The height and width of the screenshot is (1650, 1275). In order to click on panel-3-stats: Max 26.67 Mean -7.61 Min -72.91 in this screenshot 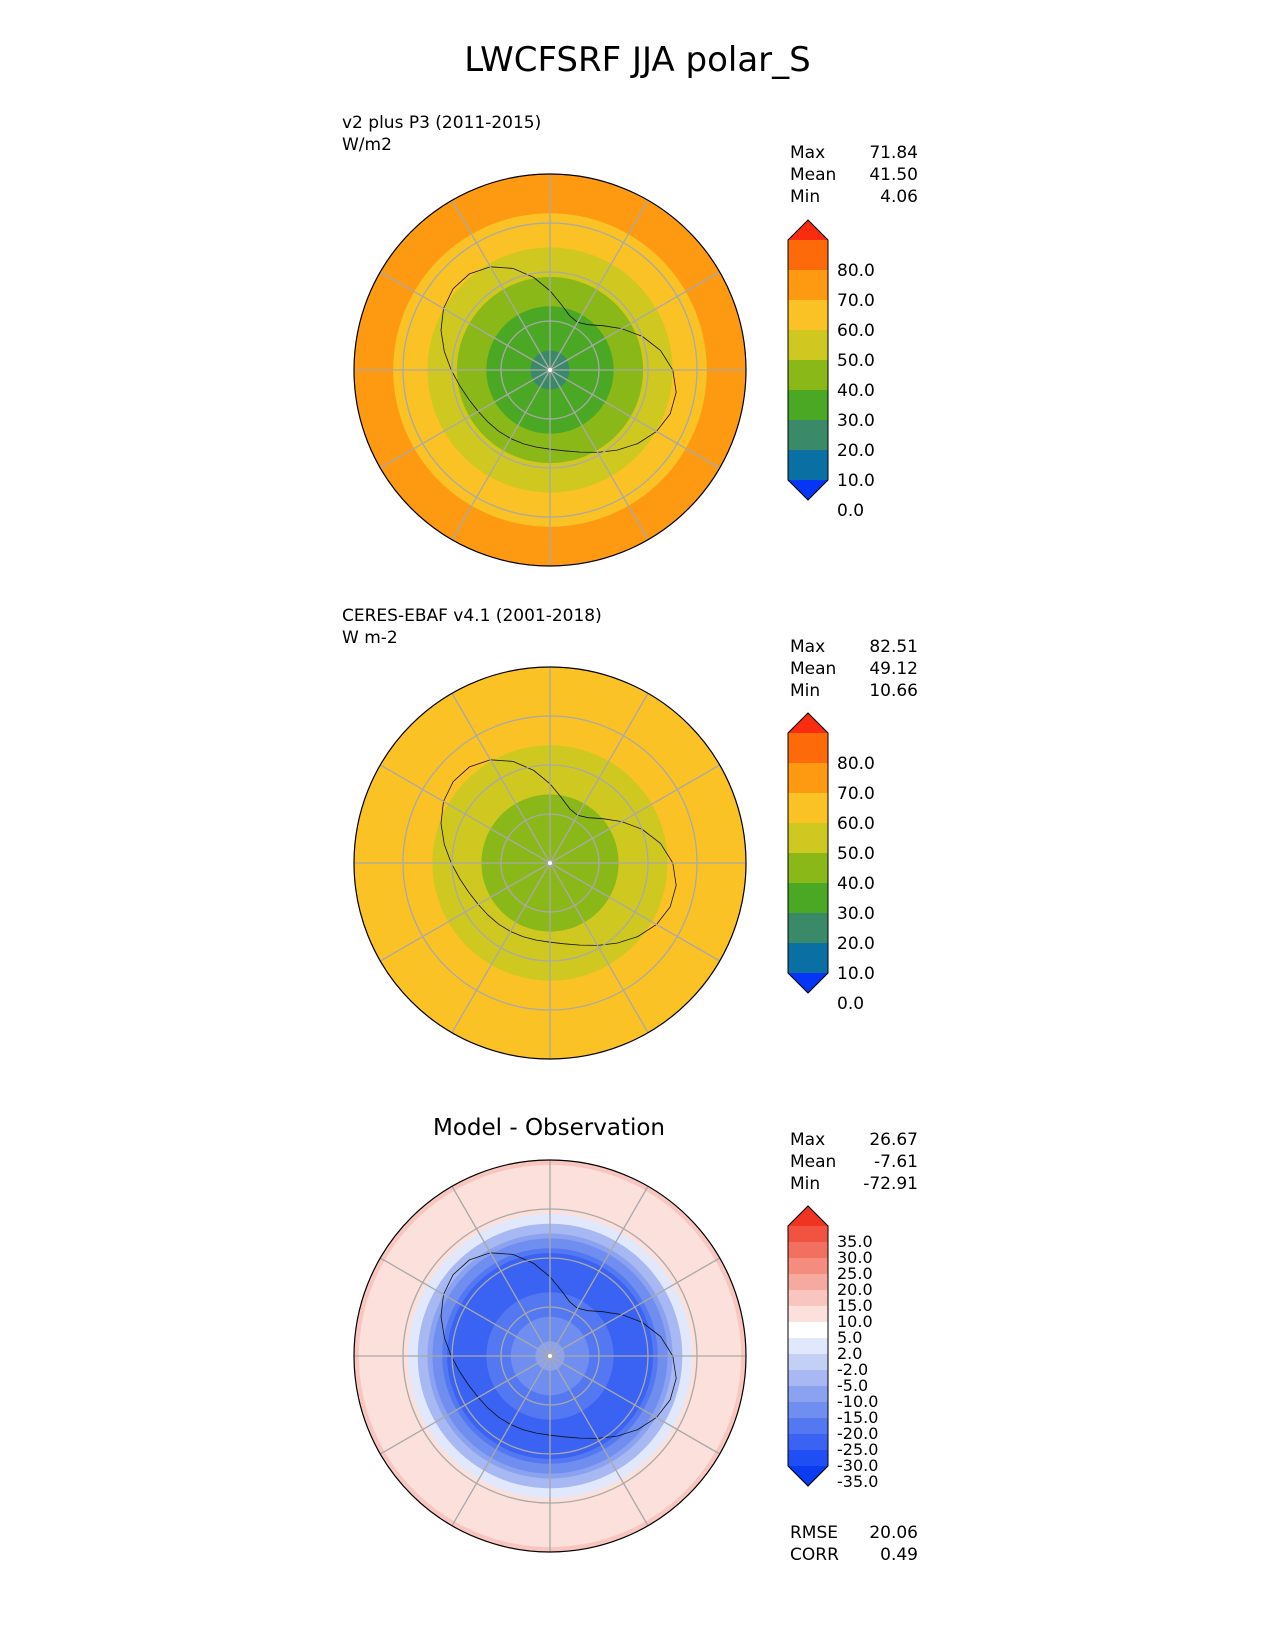, I will do `click(854, 1162)`.